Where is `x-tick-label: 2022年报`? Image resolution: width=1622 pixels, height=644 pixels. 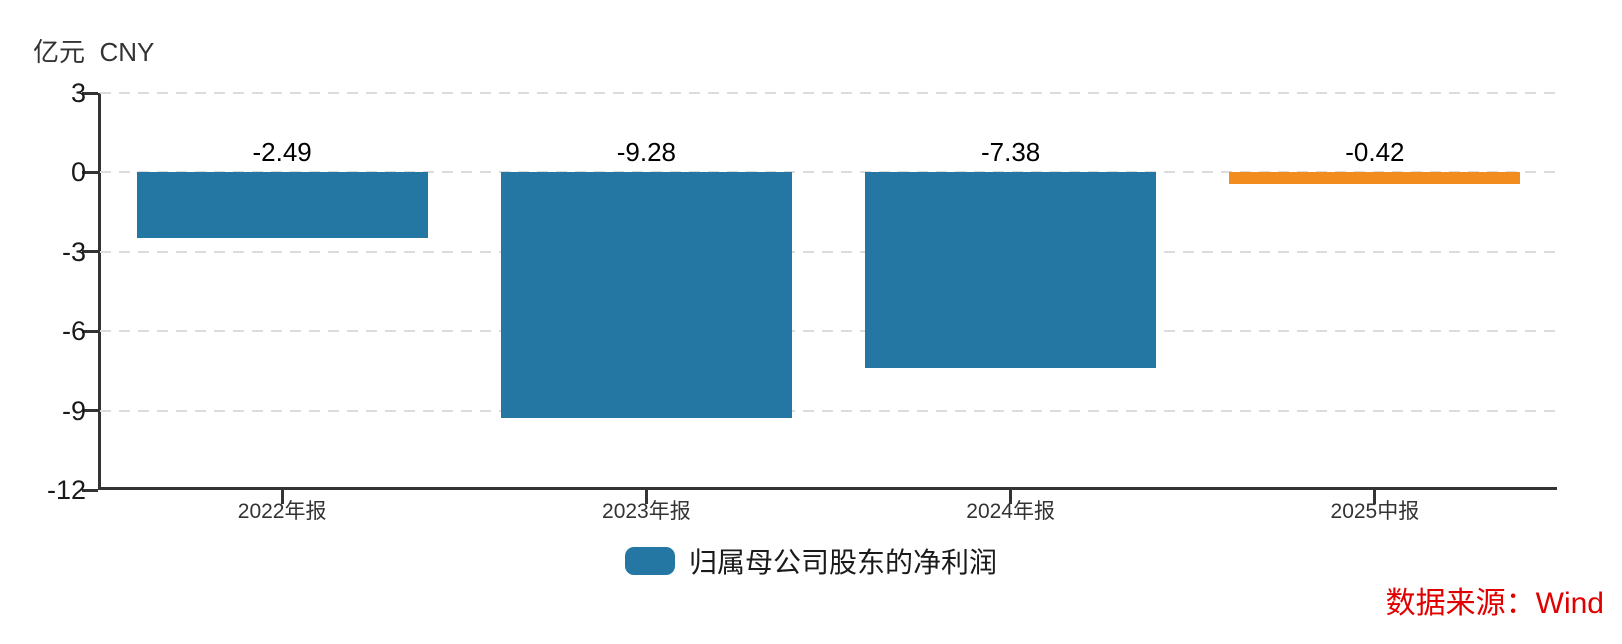 x-tick-label: 2022年报 is located at coordinates (282, 511).